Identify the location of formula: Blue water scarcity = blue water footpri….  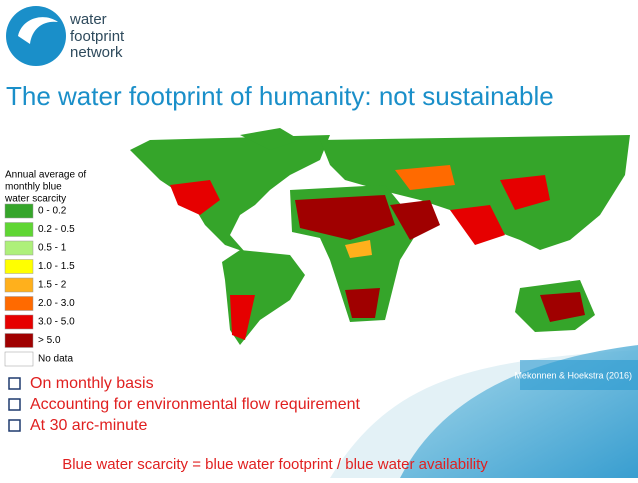
(275, 464).